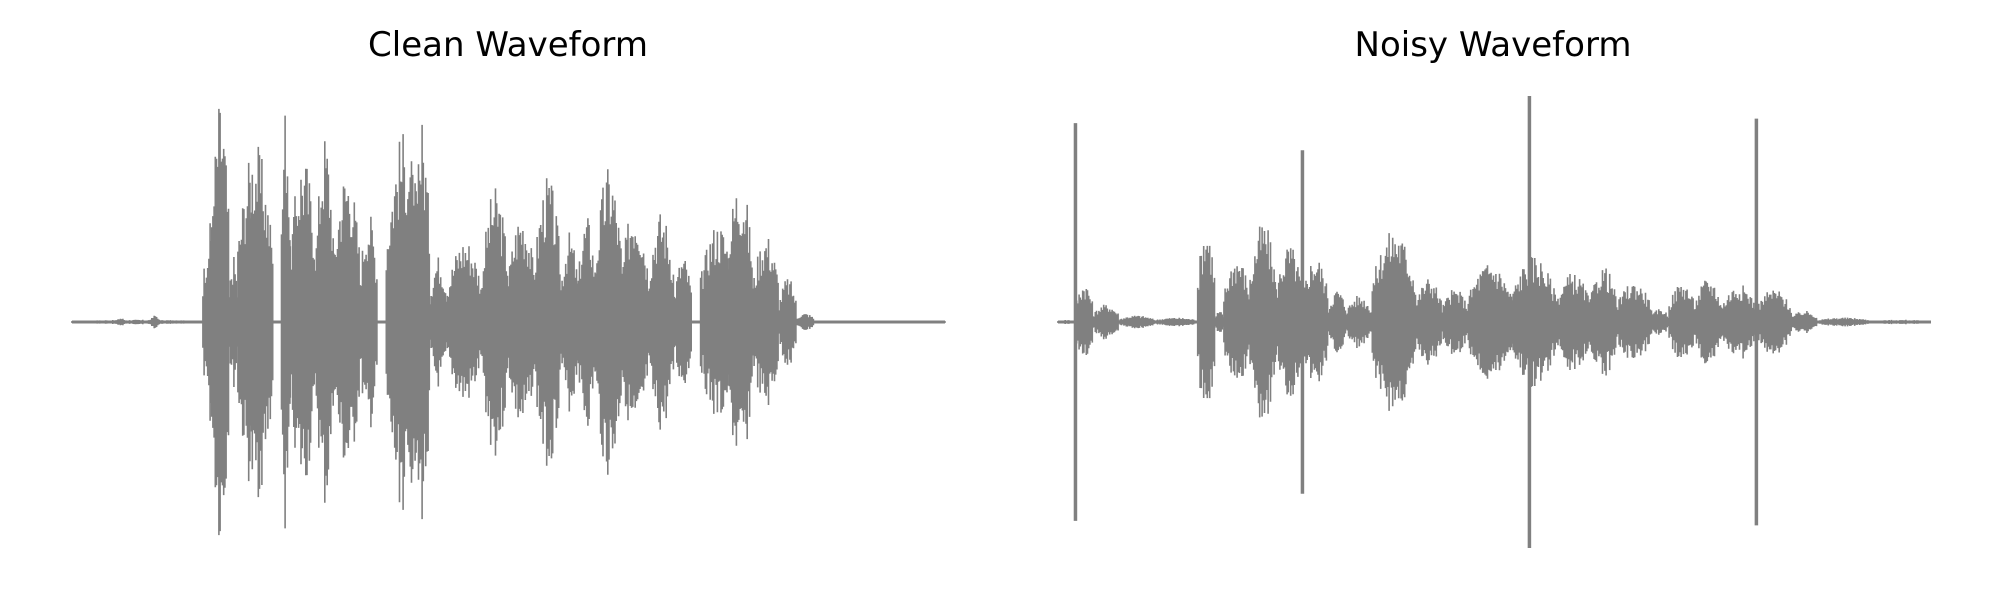  Describe the element at coordinates (1493, 45) in the screenshot. I see `noisy-waveform-title: Noisy Waveform` at that location.